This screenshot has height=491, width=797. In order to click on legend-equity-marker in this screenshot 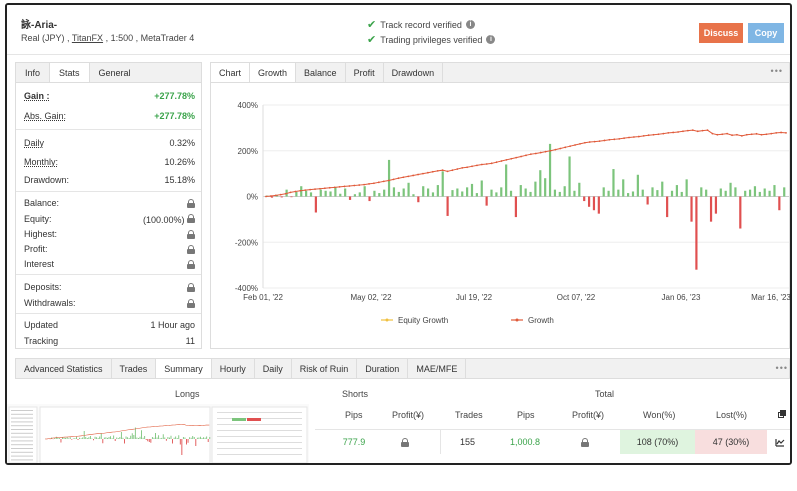, I will do `click(387, 320)`.